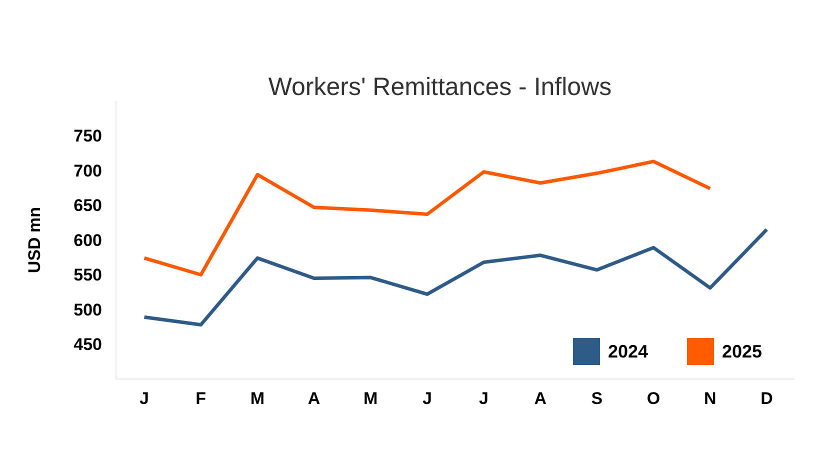 This screenshot has width=828, height=467. What do you see at coordinates (201, 398) in the screenshot?
I see `x-tick-label: F` at bounding box center [201, 398].